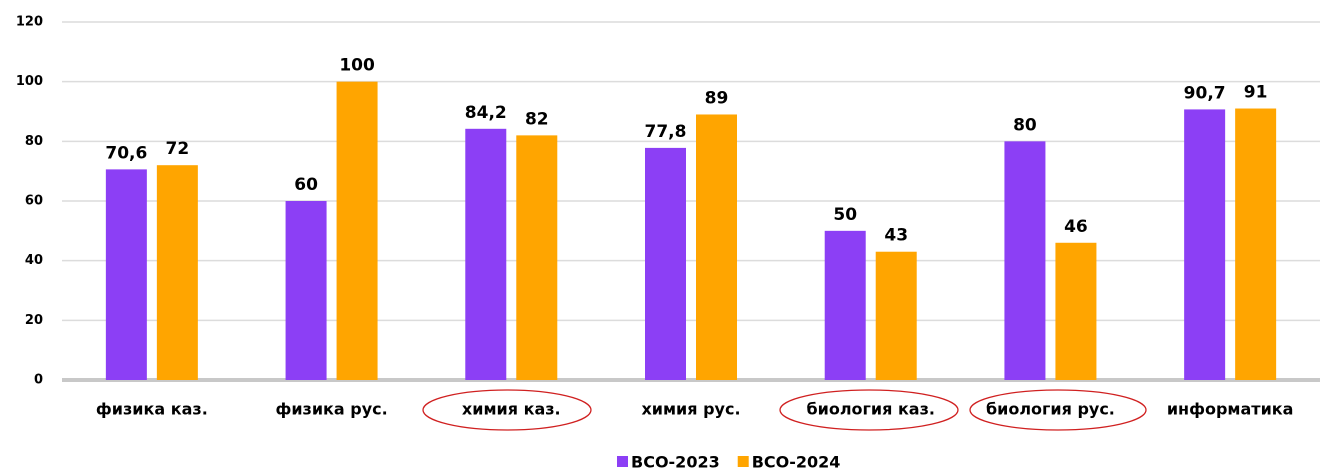 This screenshot has width=1328, height=470. What do you see at coordinates (306, 185) in the screenshot?
I see `value-label: 60` at bounding box center [306, 185].